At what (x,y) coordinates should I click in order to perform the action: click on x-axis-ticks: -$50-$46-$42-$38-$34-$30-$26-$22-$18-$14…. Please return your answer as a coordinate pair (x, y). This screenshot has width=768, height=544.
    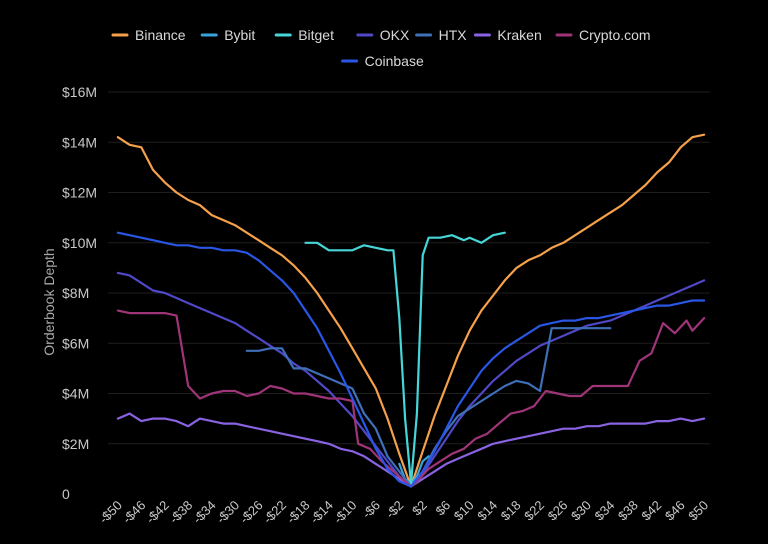
    Looking at the image, I should click on (403, 512).